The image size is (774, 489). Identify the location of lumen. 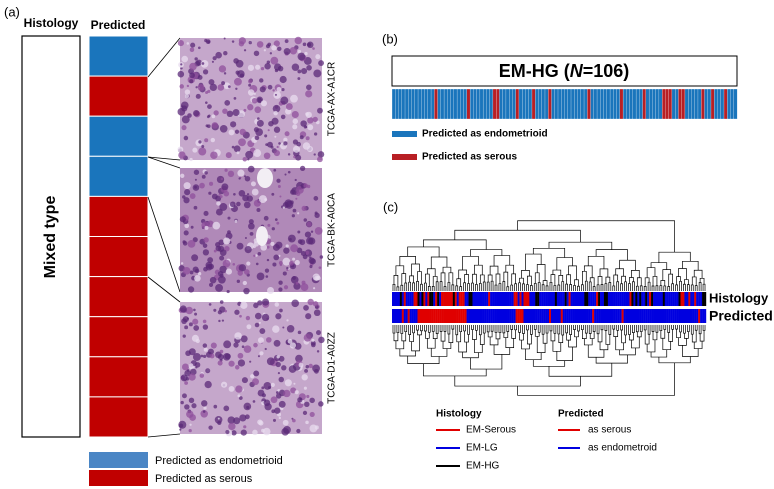
(265, 178).